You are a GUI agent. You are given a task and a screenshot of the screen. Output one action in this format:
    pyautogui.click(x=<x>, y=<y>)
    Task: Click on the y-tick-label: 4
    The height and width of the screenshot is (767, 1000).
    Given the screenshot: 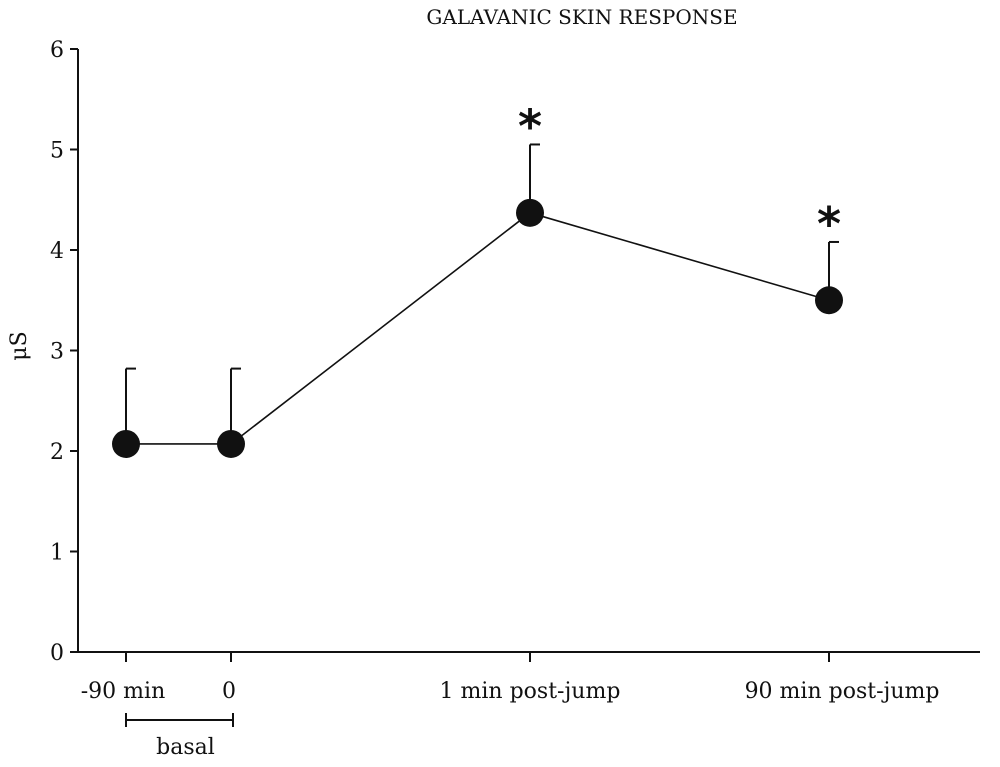 What is the action you would take?
    pyautogui.click(x=57, y=251)
    